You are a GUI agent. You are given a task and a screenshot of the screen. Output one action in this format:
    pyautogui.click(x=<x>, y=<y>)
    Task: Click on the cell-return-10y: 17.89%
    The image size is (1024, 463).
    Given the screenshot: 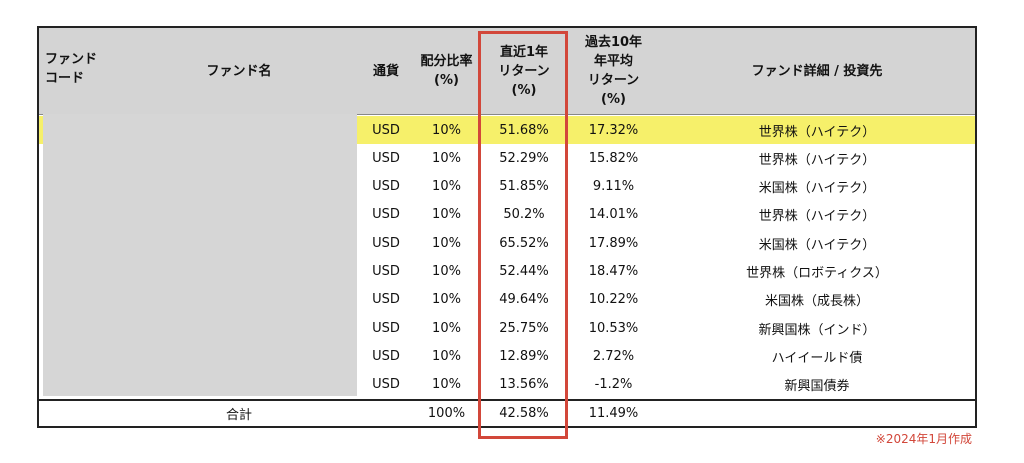 What is the action you would take?
    pyautogui.click(x=613, y=243)
    